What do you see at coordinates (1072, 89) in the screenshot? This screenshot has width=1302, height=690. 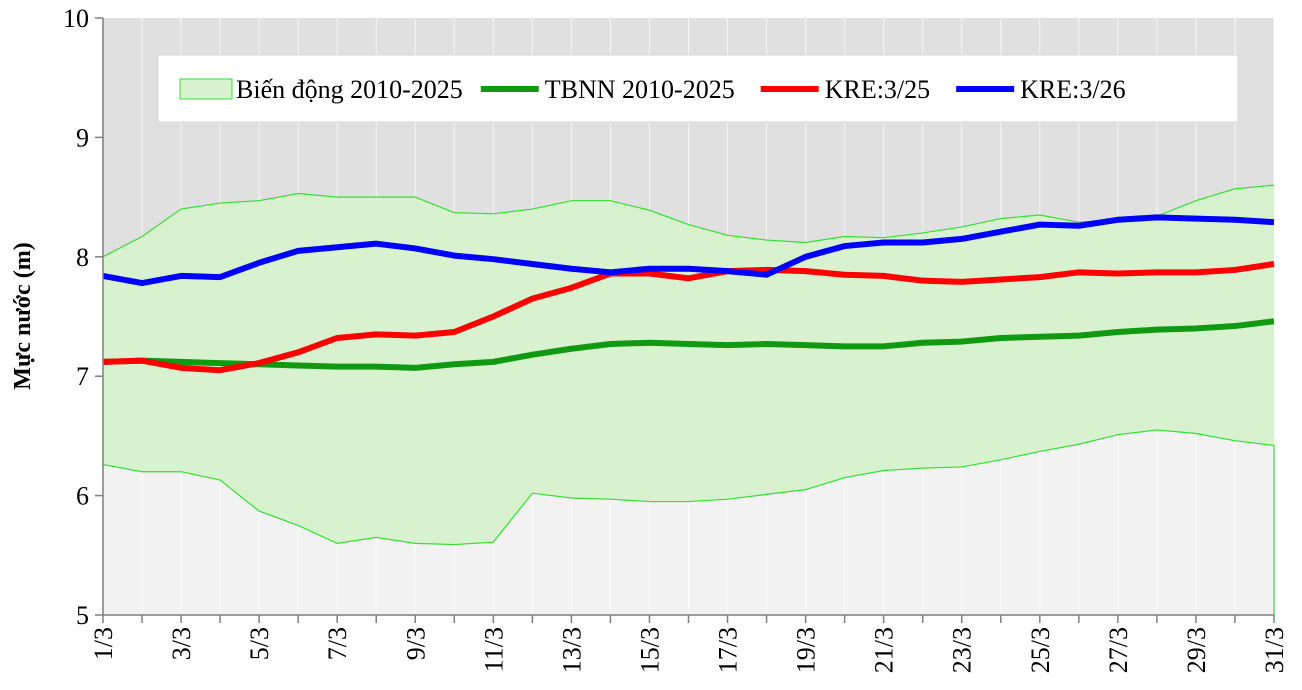 I see `legend-label: KRE:3/26` at bounding box center [1072, 89].